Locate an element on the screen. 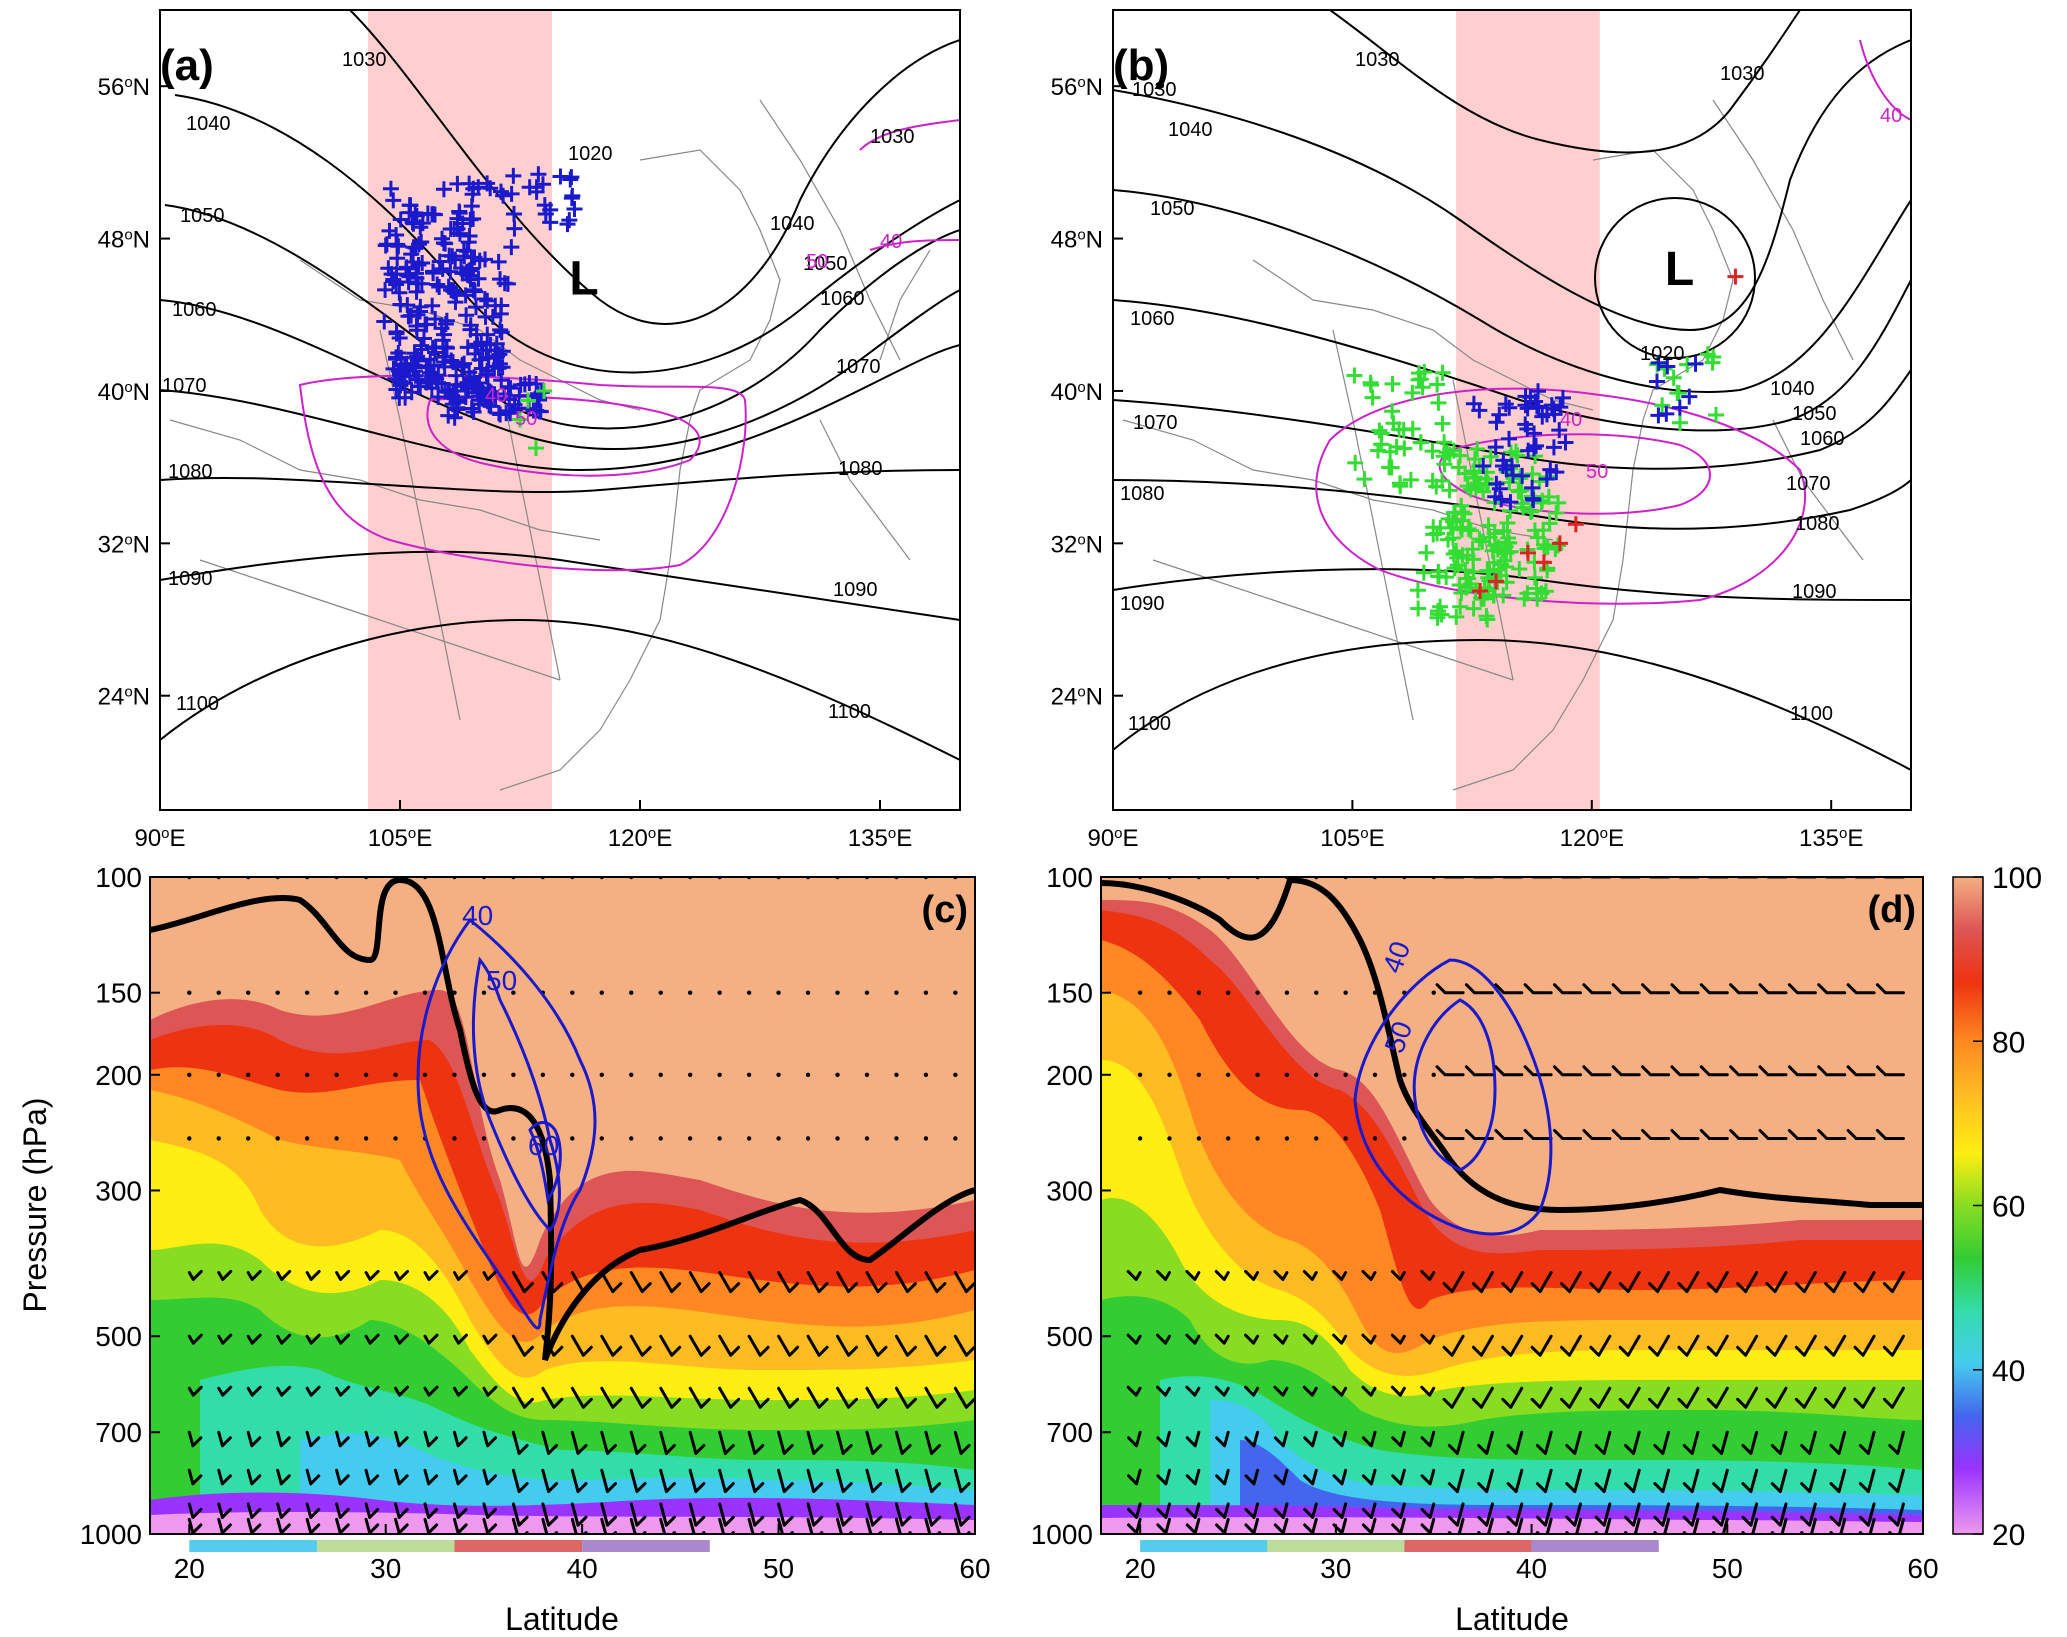 The width and height of the screenshot is (2067, 1637). panel-d-ytick-label: 300 is located at coordinates (1069, 1190).